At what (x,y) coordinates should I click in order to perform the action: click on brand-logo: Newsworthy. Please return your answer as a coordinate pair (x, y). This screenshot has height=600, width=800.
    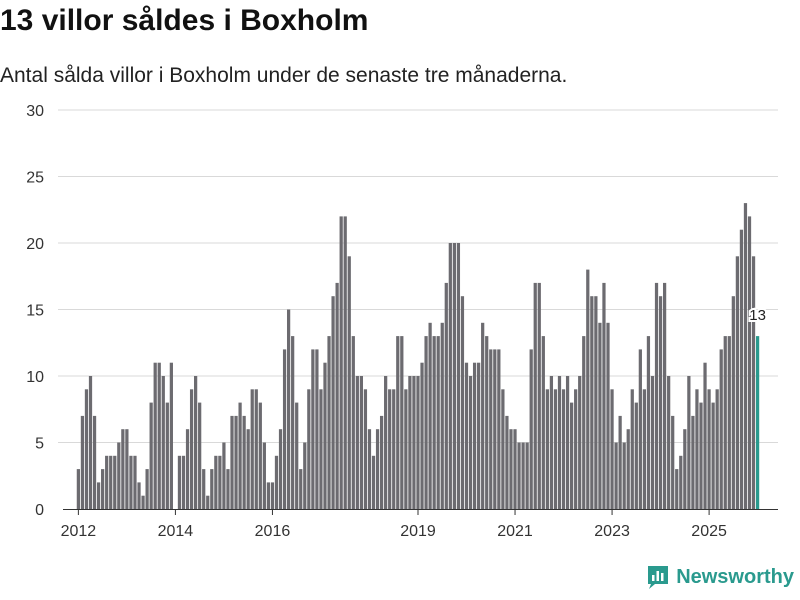
    Looking at the image, I should click on (720, 577).